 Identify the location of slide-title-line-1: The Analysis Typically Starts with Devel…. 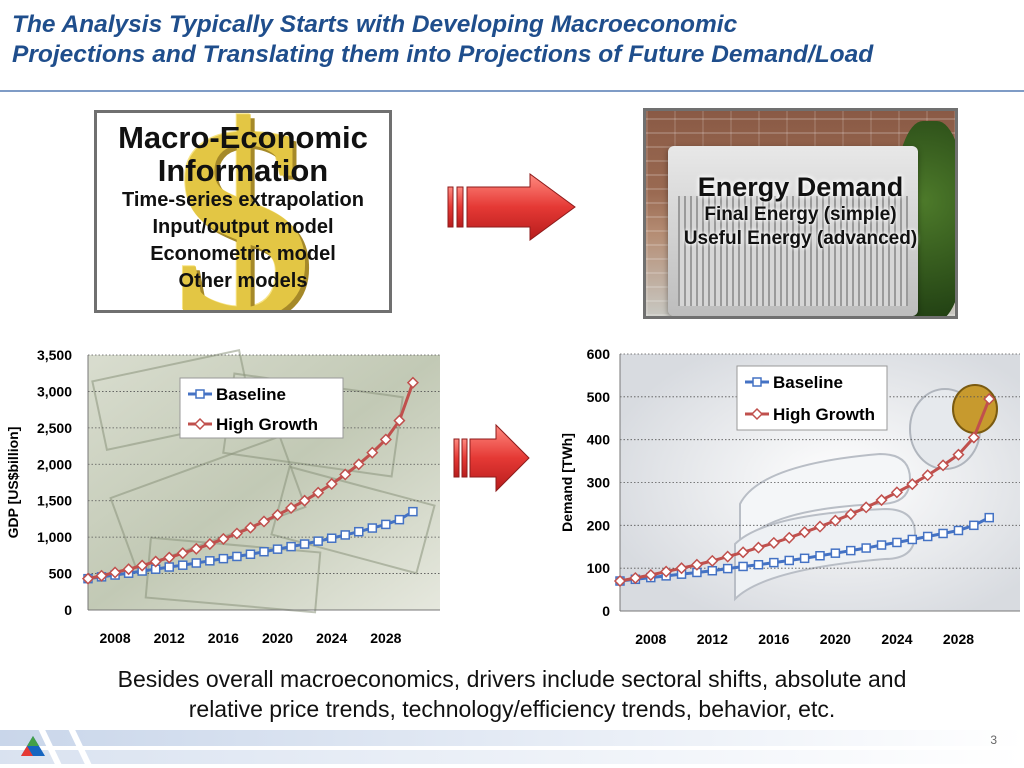
(375, 24).